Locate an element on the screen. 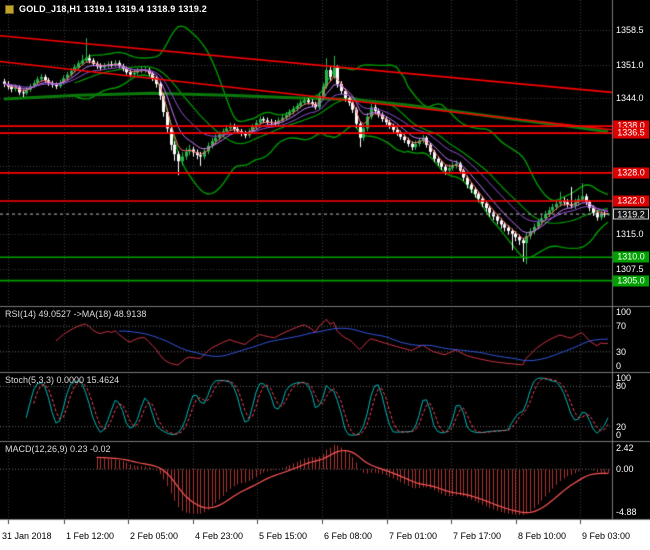 The image size is (650, 550). price-axis-label: 1307.5 is located at coordinates (630, 268).